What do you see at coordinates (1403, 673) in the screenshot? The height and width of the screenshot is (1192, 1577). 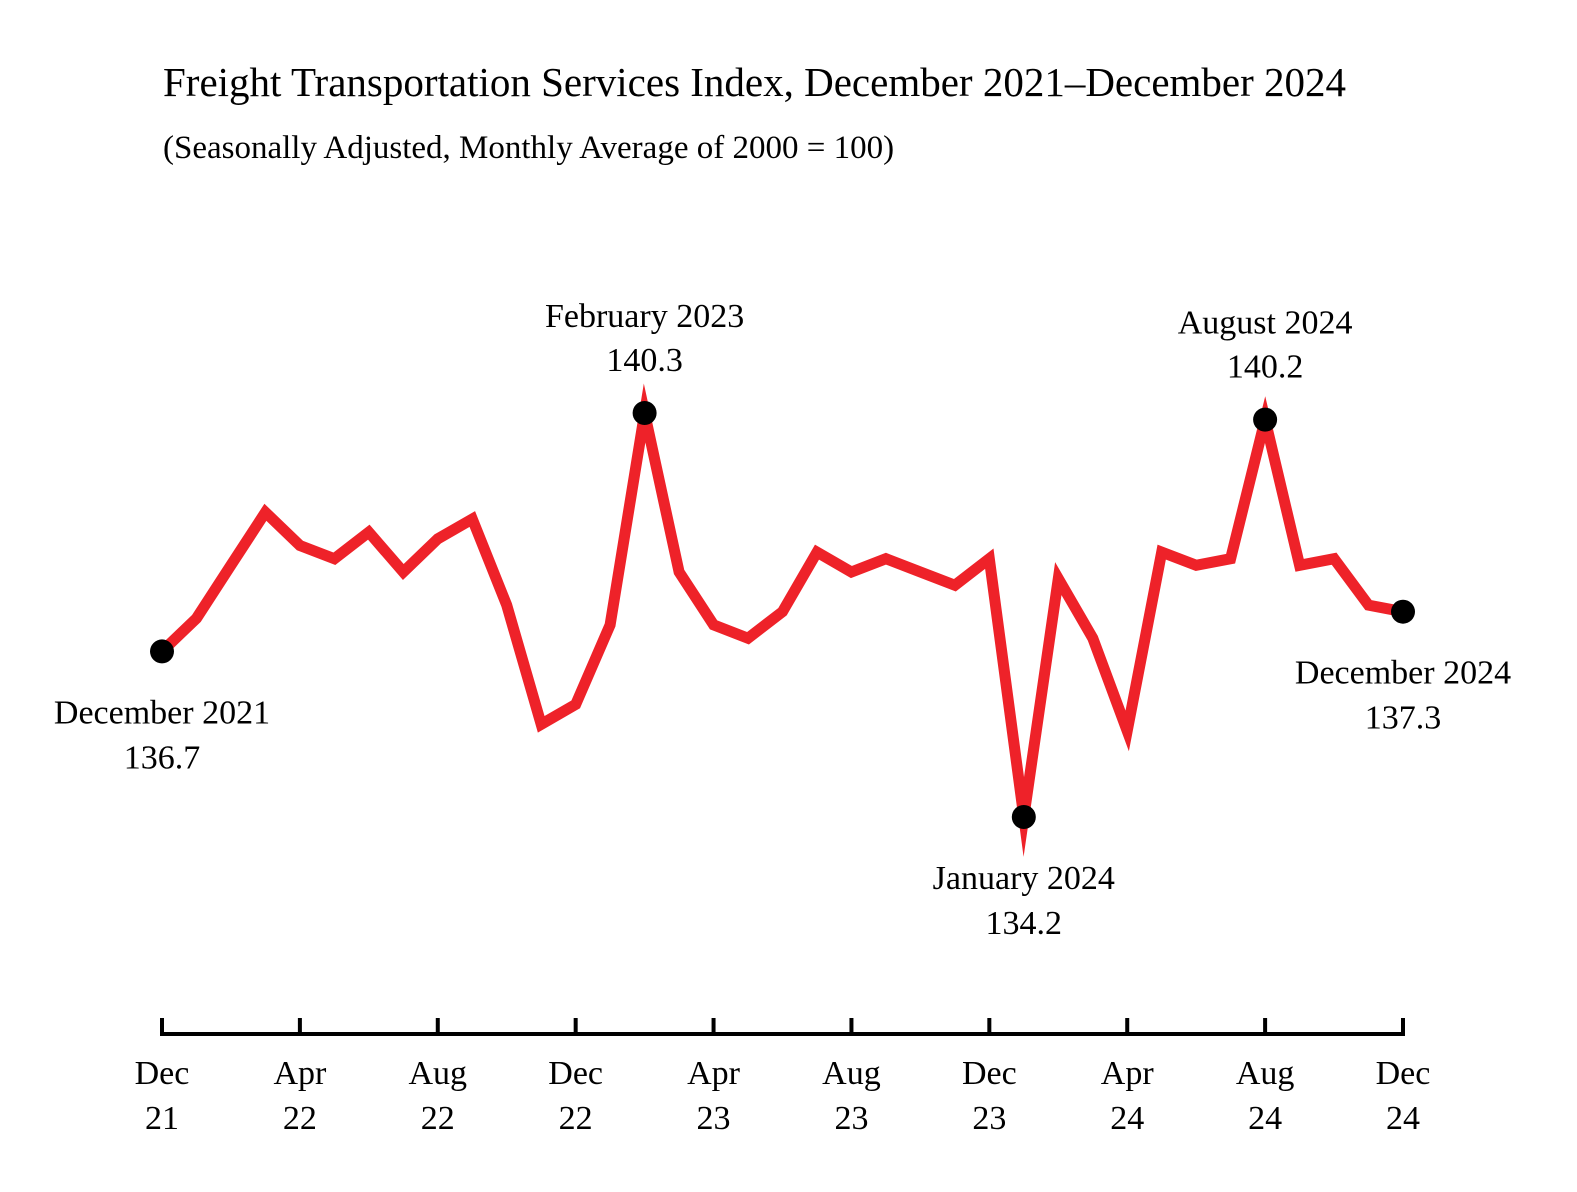 I see `annotation-label: December 2024` at bounding box center [1403, 673].